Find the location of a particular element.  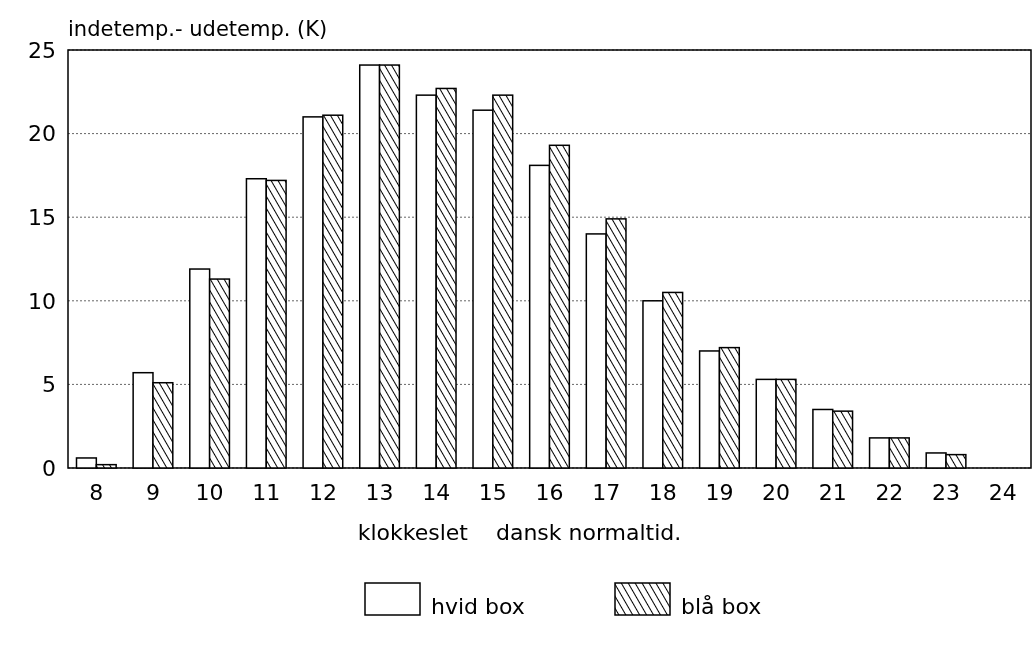

x-tick-label: 22 is located at coordinates (889, 492).